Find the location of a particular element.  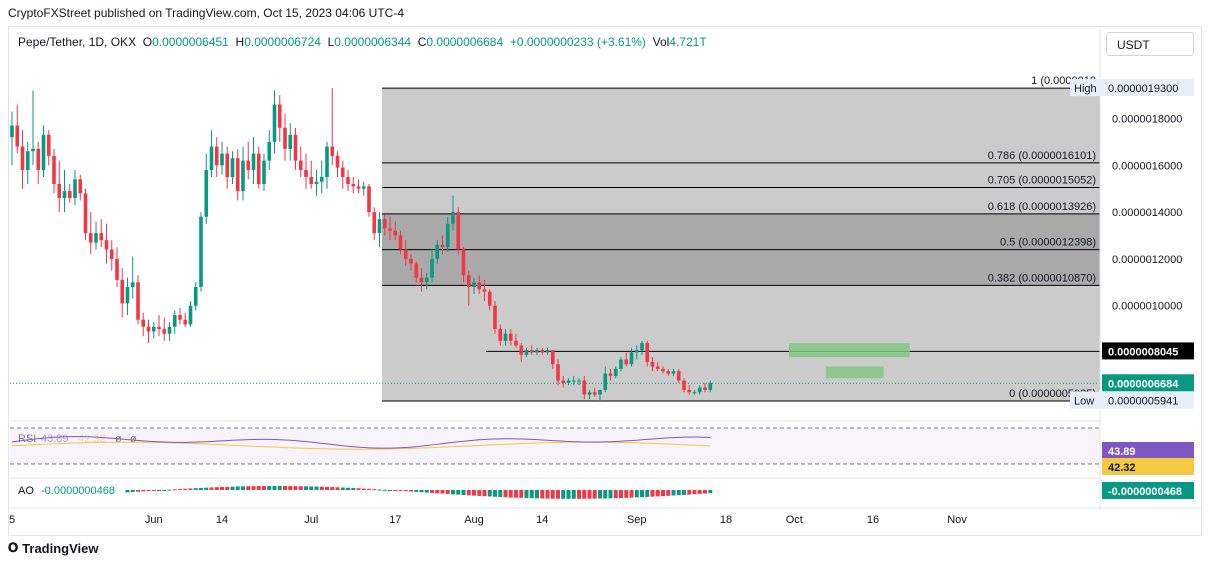

close-label: C is located at coordinates (422, 42).